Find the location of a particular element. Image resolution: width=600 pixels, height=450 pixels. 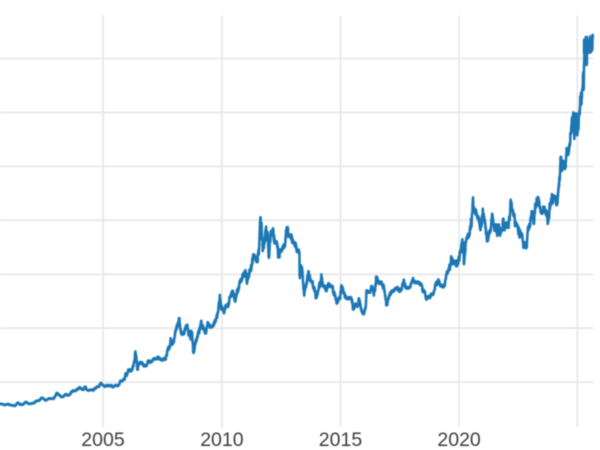

svg-text: 2010 is located at coordinates (222, 439).